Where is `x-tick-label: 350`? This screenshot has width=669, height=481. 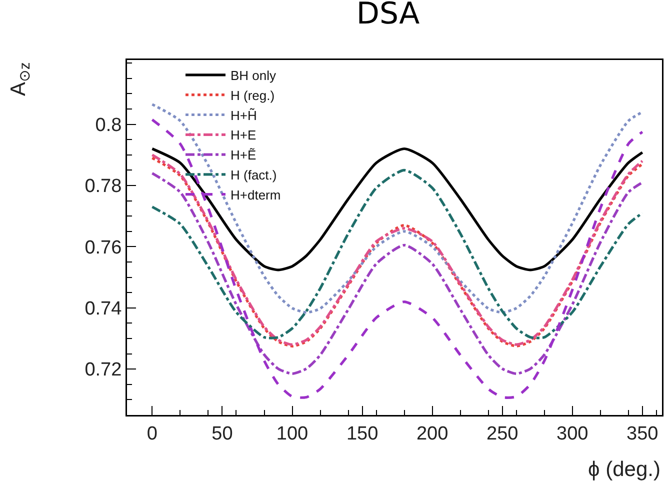 x-tick-label: 350 is located at coordinates (642, 433).